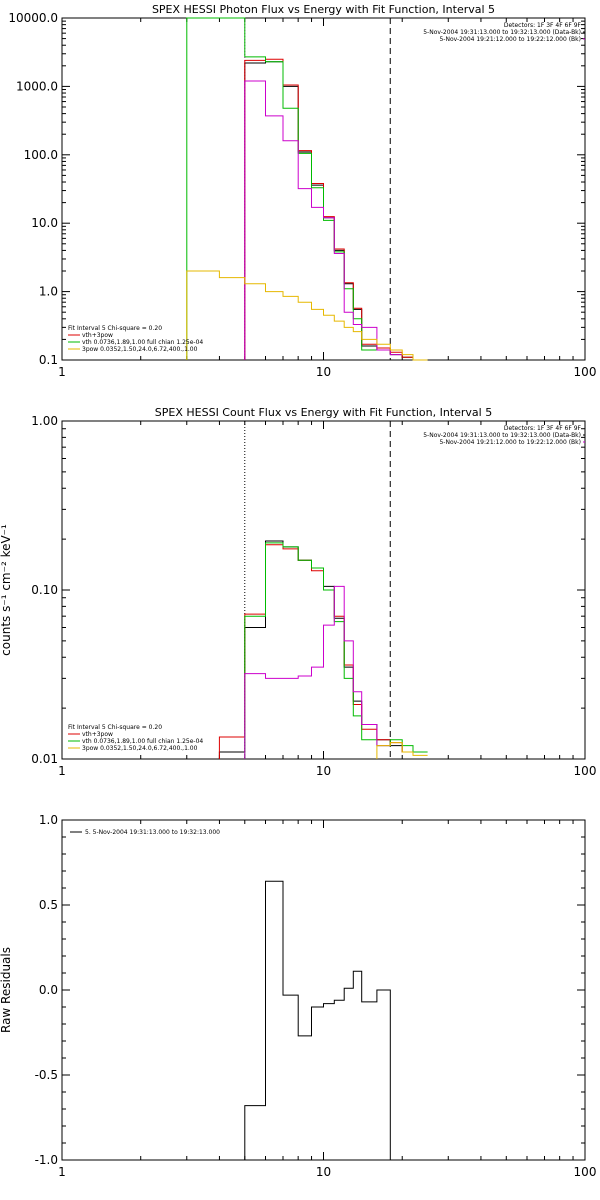 This screenshot has width=600, height=1200. What do you see at coordinates (48, 990) in the screenshot?
I see `y-tick-label: 0.0` at bounding box center [48, 990].